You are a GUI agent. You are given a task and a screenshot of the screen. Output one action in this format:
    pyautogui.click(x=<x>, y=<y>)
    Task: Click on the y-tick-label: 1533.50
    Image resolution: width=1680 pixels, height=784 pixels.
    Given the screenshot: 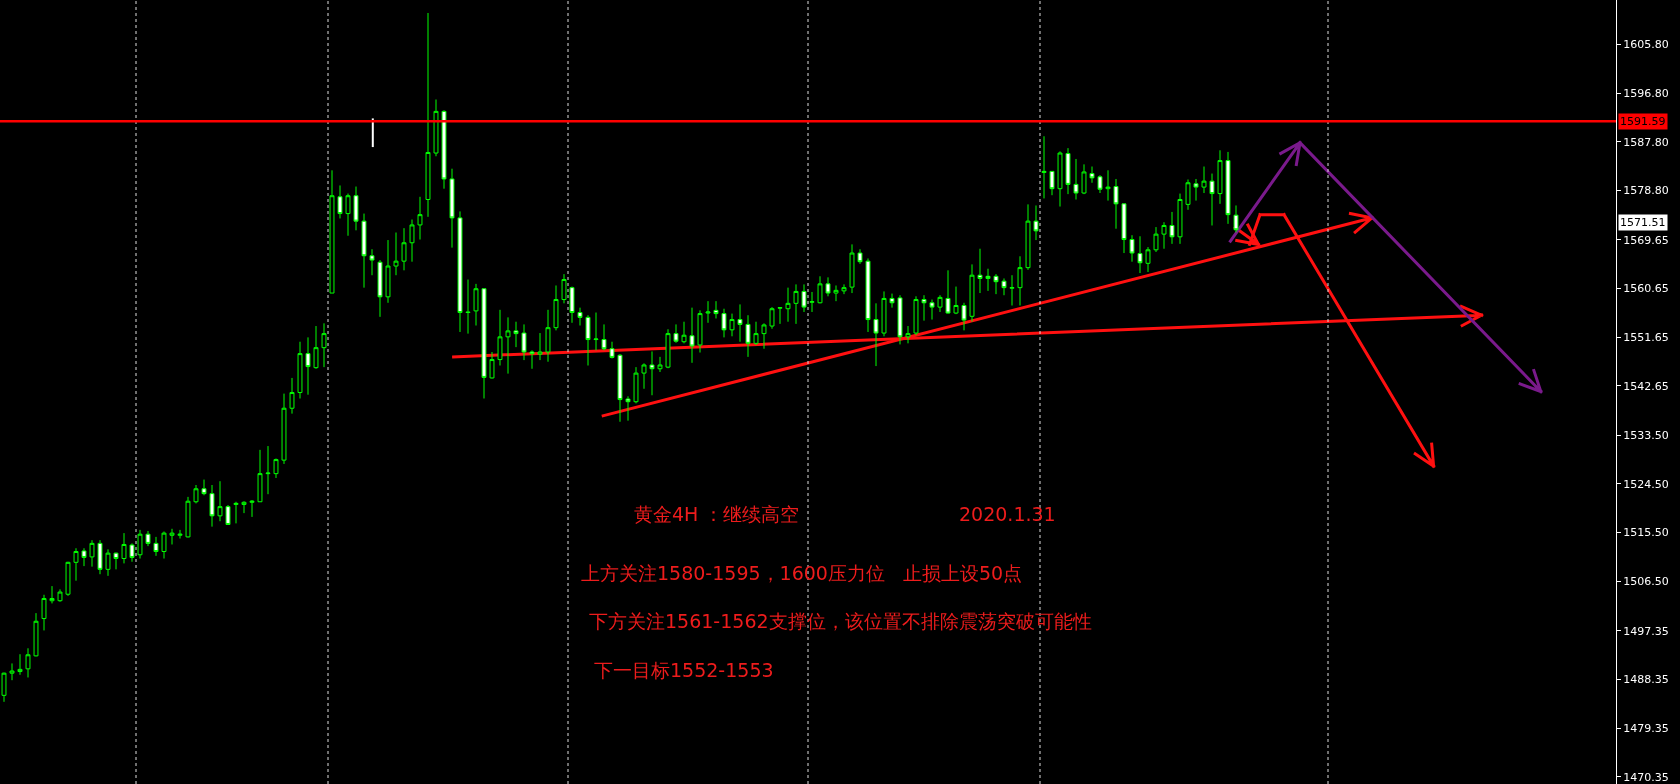 What is the action you would take?
    pyautogui.click(x=1646, y=436)
    